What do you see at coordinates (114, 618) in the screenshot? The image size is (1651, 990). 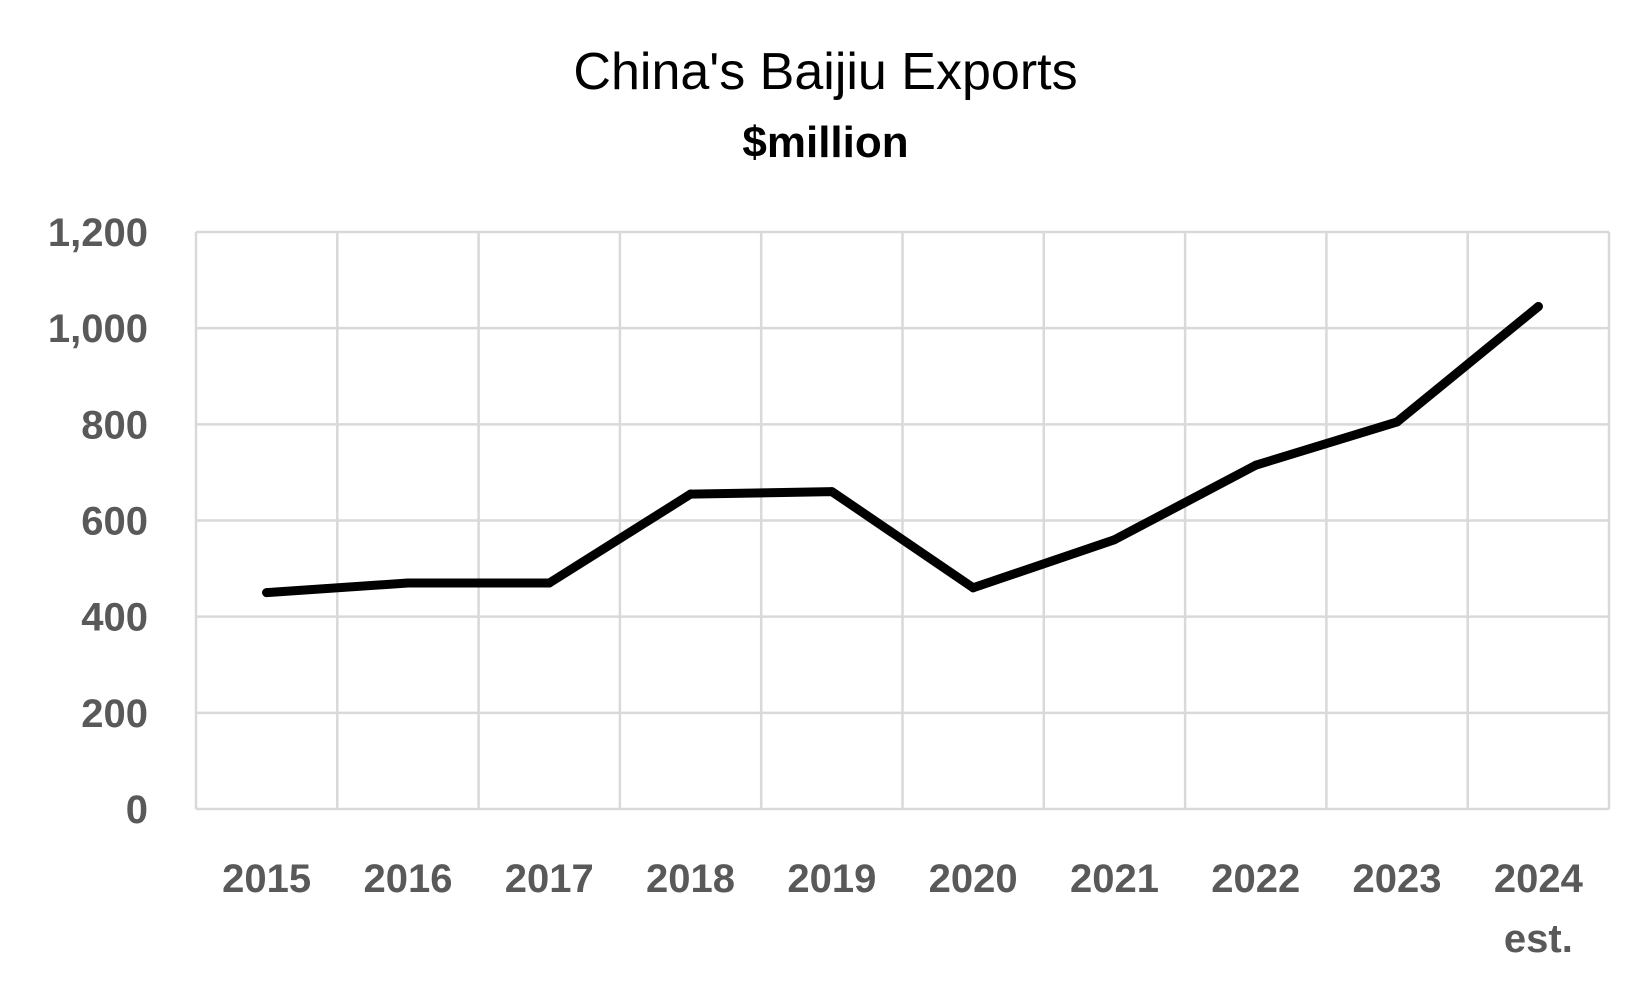 I see `y-tick-label: 400` at bounding box center [114, 618].